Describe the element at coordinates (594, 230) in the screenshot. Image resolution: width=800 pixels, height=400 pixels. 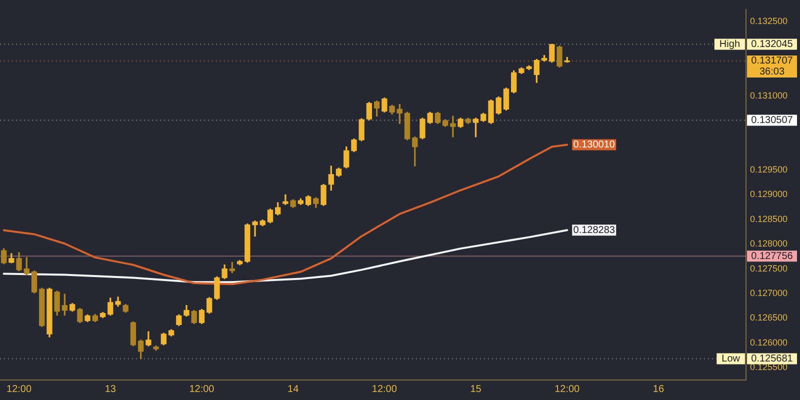
I see `data-label: 0.128283` at that location.